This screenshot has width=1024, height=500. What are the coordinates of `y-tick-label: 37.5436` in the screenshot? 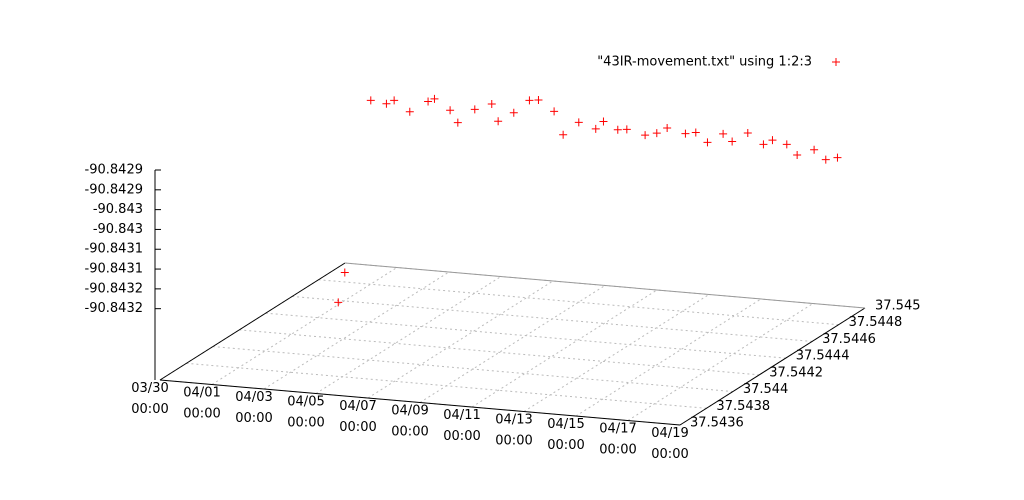 It's located at (717, 423).